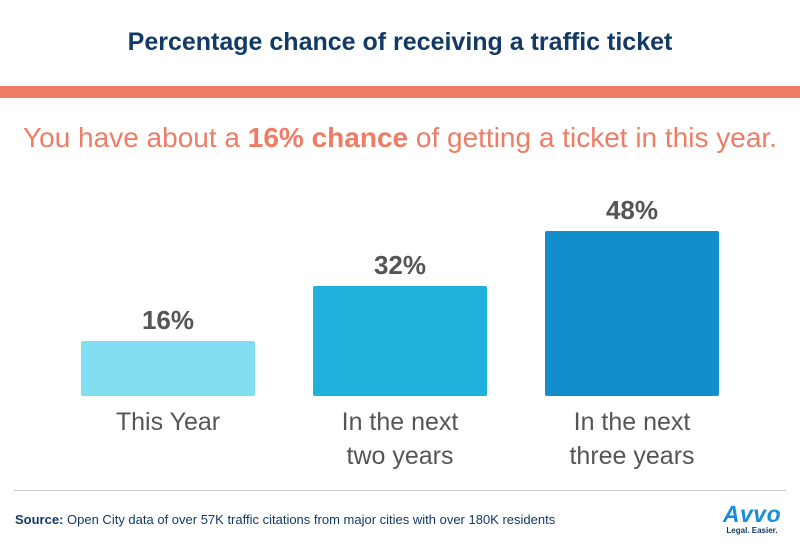 The width and height of the screenshot is (800, 549). Describe the element at coordinates (400, 490) in the screenshot. I see `footer-divider` at that location.